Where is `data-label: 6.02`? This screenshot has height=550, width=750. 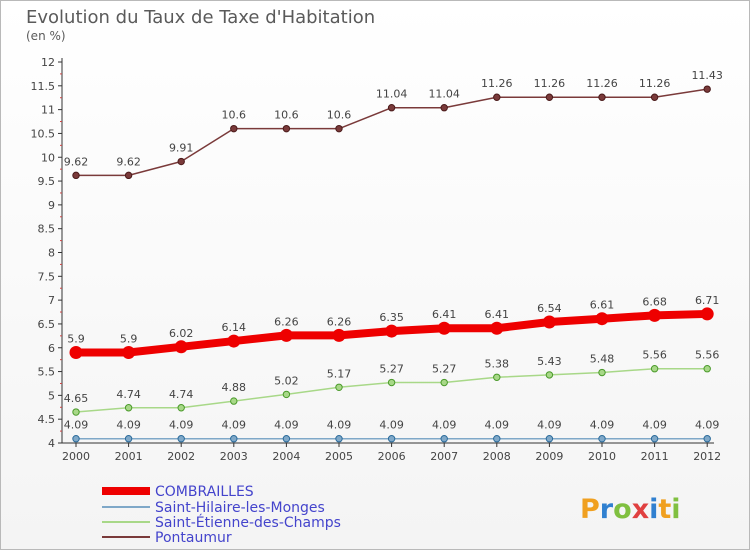
data-label: 6.02 is located at coordinates (181, 333).